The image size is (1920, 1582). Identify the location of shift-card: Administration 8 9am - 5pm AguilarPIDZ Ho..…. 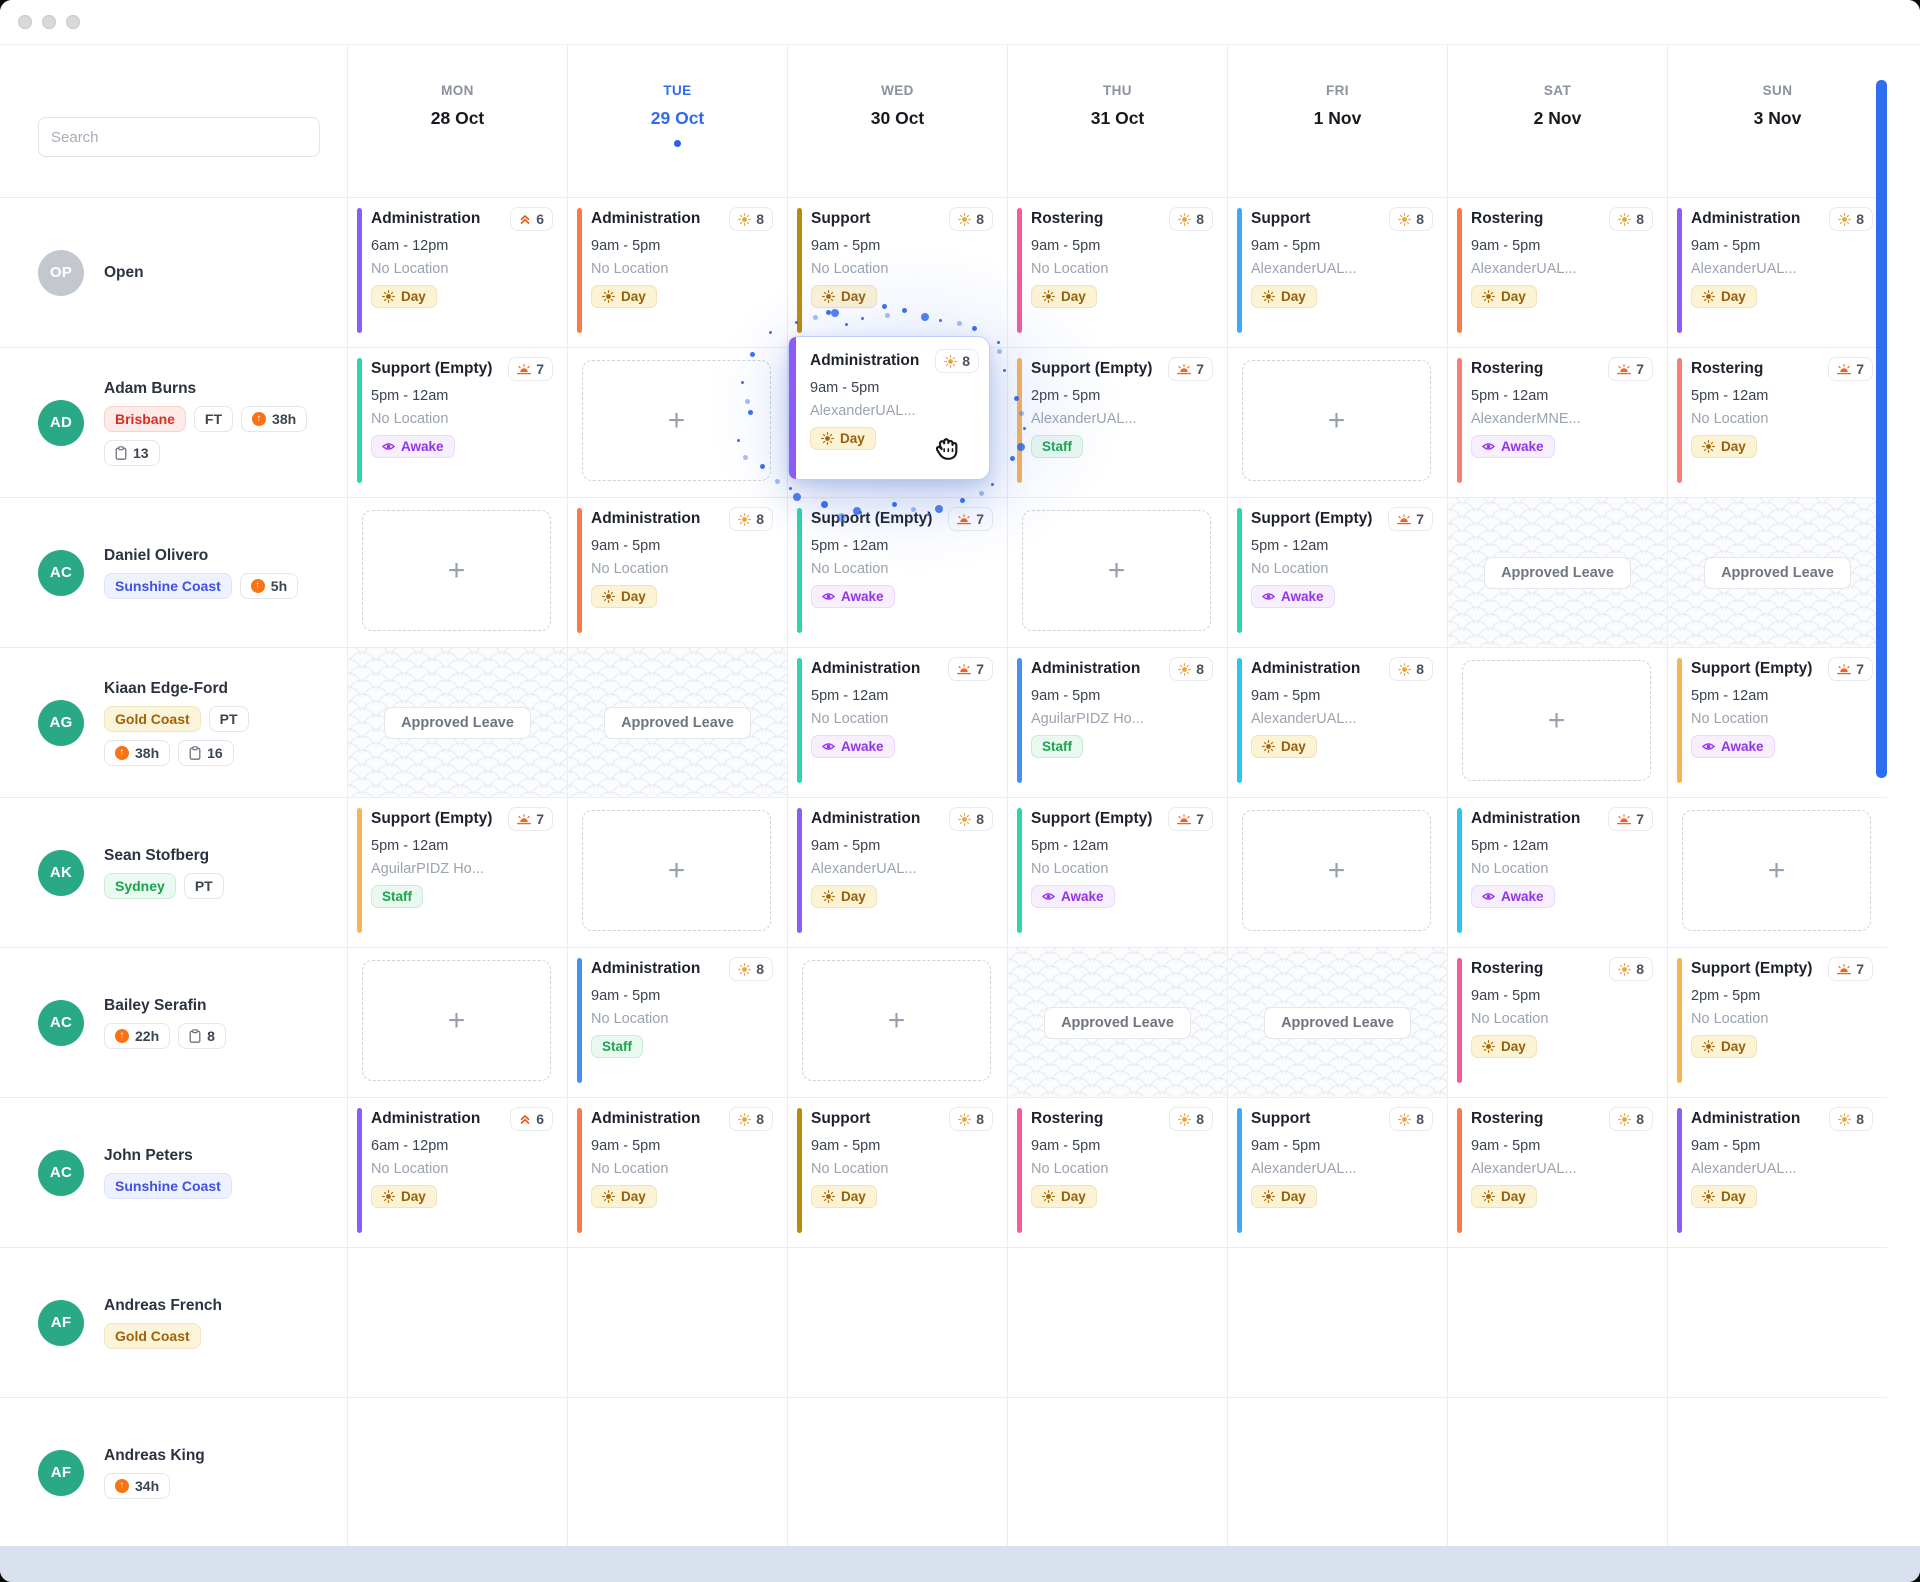
(1115, 720).